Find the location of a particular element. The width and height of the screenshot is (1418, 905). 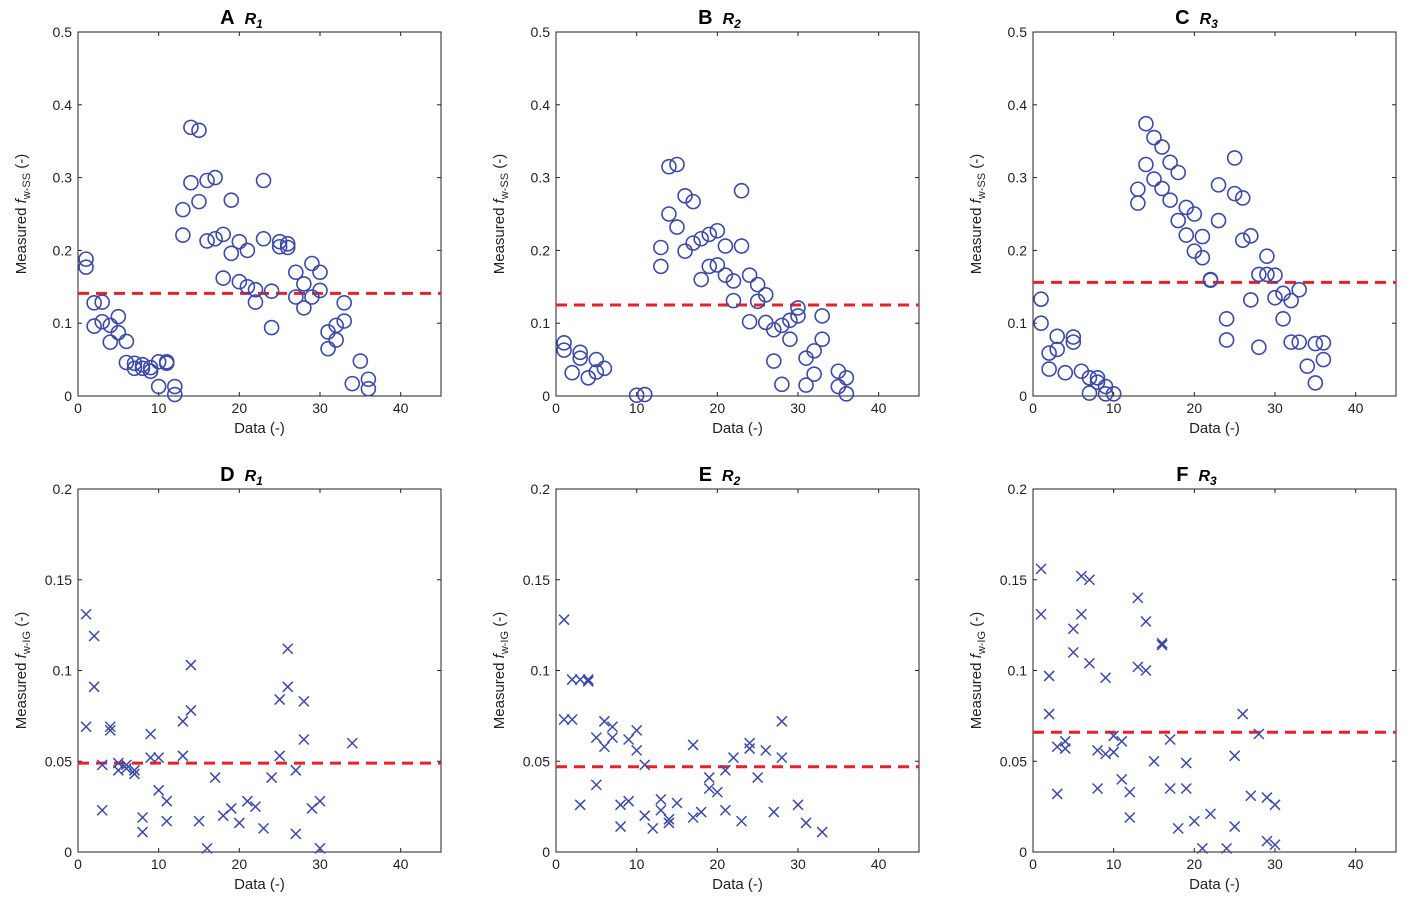

panel-d-ytick-label: 0.15 is located at coordinates (58, 580).